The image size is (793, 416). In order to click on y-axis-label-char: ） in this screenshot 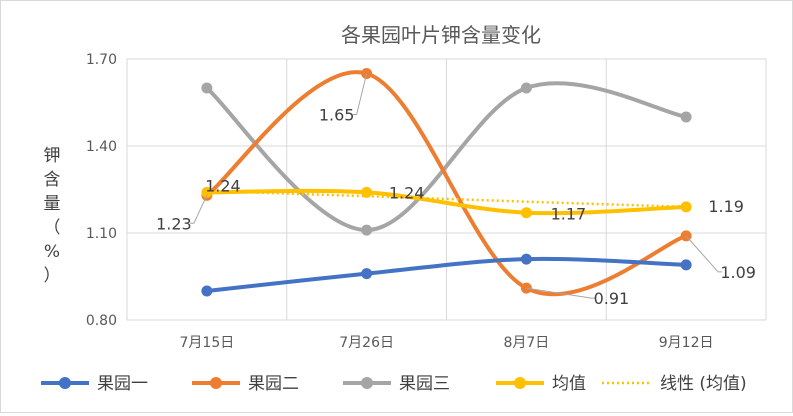, I will do `click(52, 276)`.